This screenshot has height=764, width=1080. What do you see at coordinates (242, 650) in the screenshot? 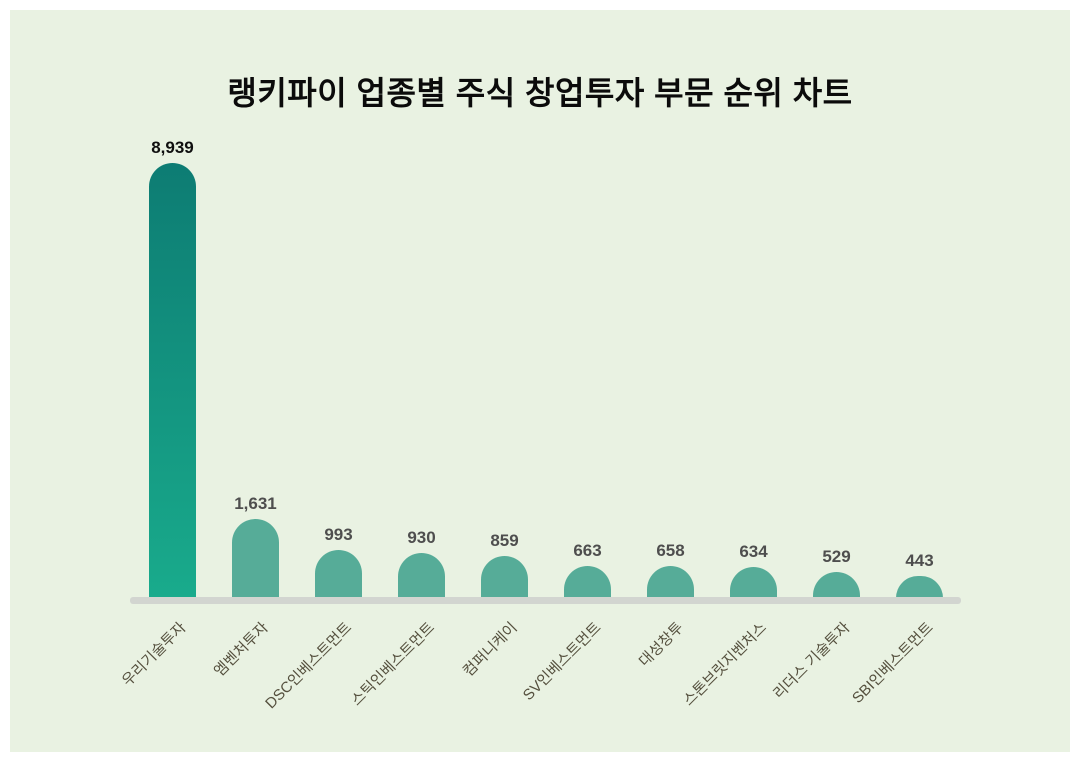
I see `category-label-text: 엠벤처투자` at bounding box center [242, 650].